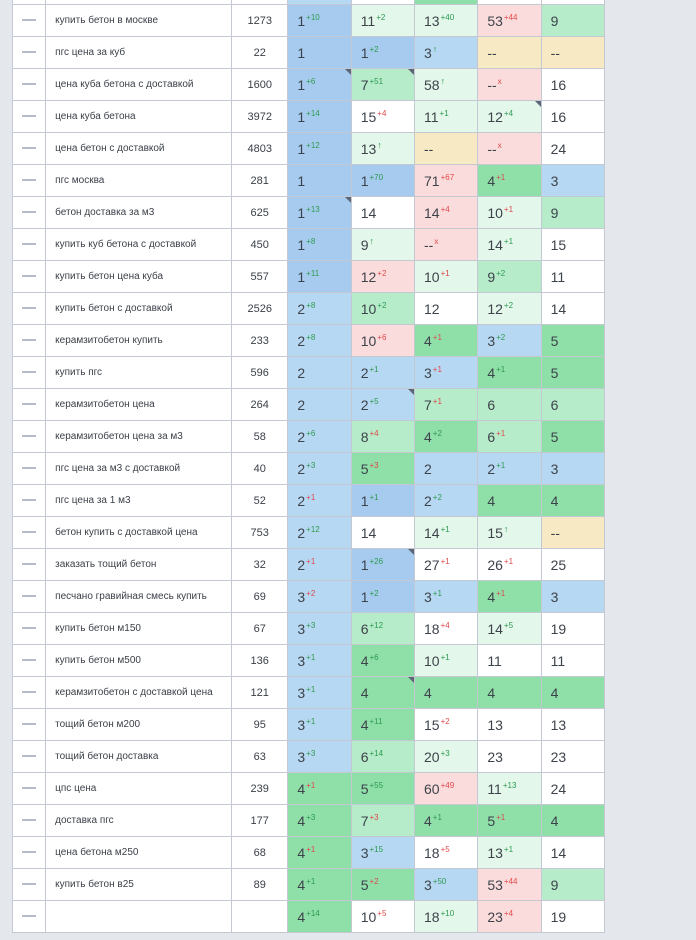  I want to click on position-cell: 20+3, so click(446, 756).